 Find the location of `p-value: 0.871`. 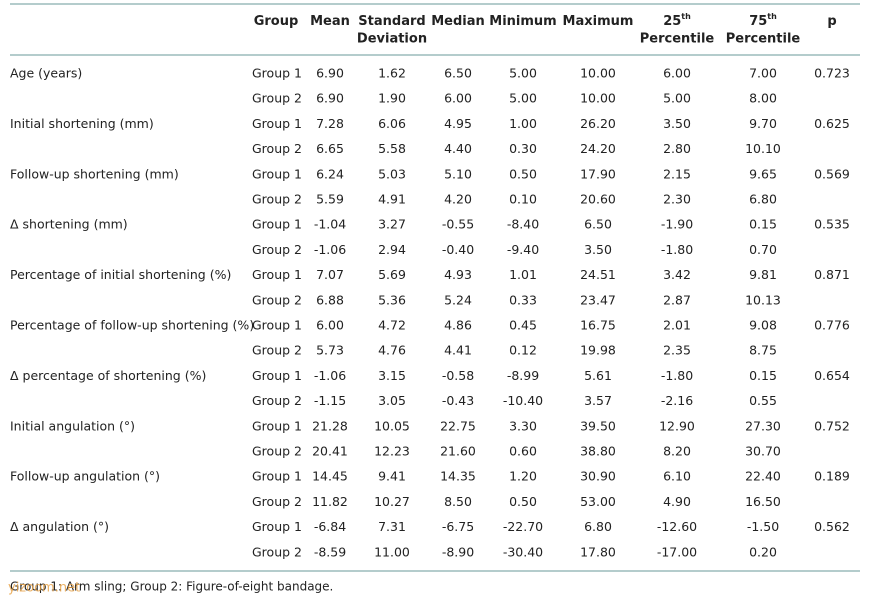

p-value: 0.871 is located at coordinates (832, 274).